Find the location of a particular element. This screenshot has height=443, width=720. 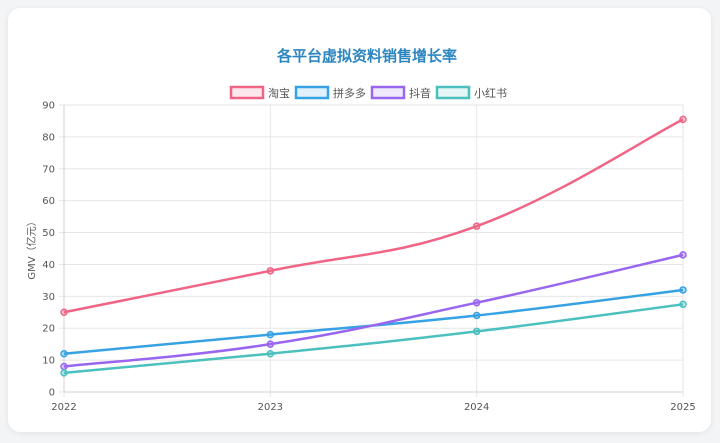

y-tick-label: 70 is located at coordinates (48, 169).